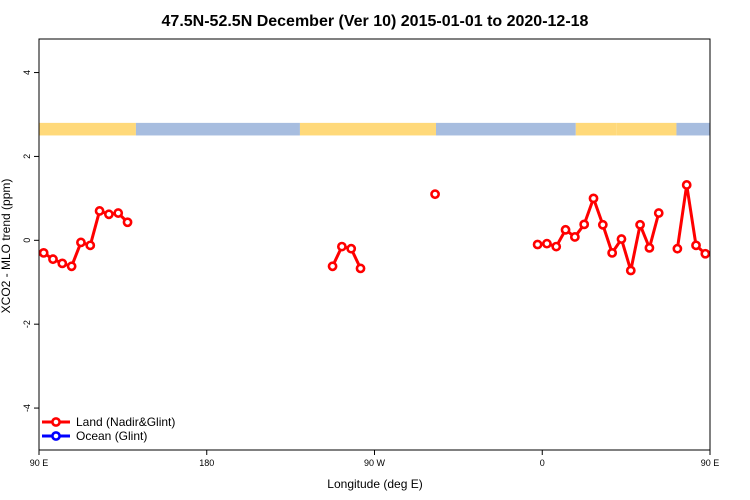  Describe the element at coordinates (6, 246) in the screenshot. I see `y-axis-label: XCO2 - MLO trend (ppm)` at that location.